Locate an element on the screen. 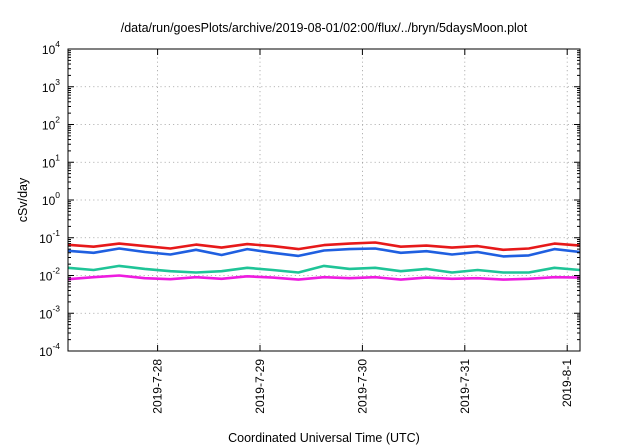 The image size is (640, 448). y-tick-label: 10⁻⁴ is located at coordinates (49, 350).